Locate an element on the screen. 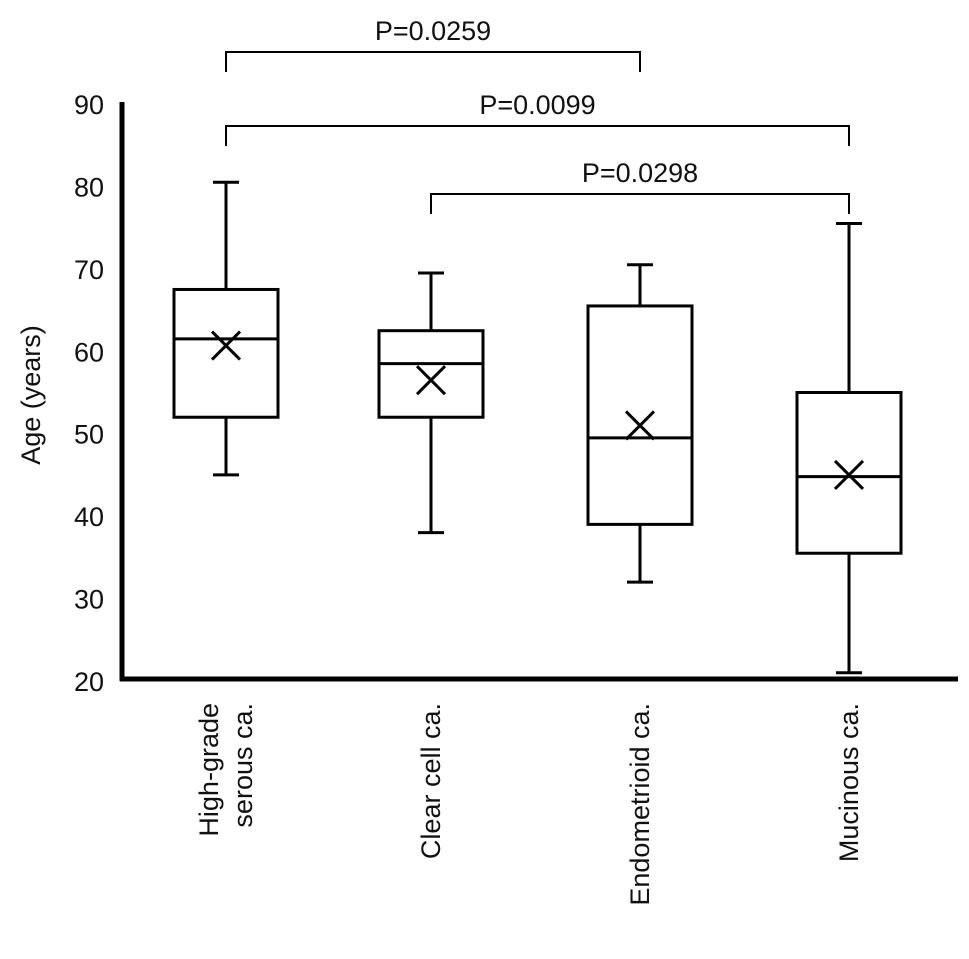 This screenshot has height=959, width=969. comparison-bracket: P=0.0259 is located at coordinates (433, 44).